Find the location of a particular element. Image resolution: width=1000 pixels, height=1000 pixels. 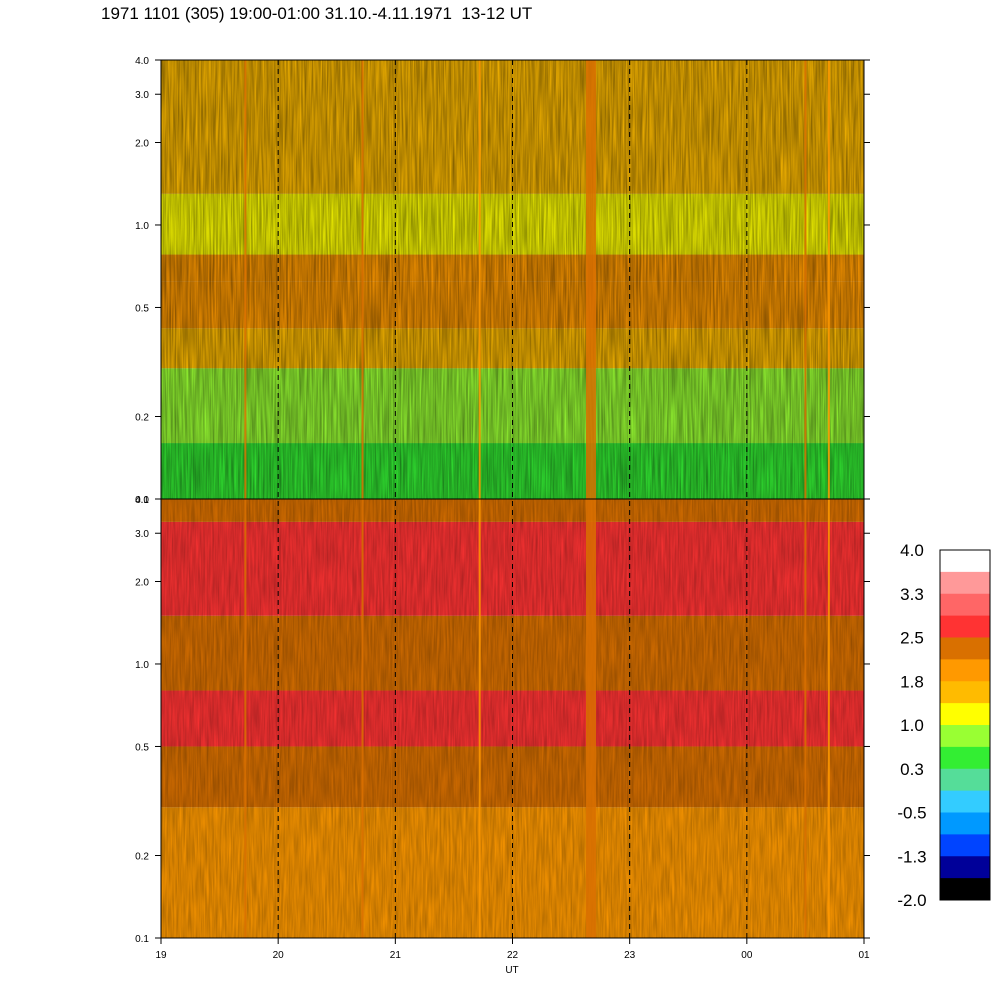

colorbar-tick-label: 2.5 is located at coordinates (912, 638).